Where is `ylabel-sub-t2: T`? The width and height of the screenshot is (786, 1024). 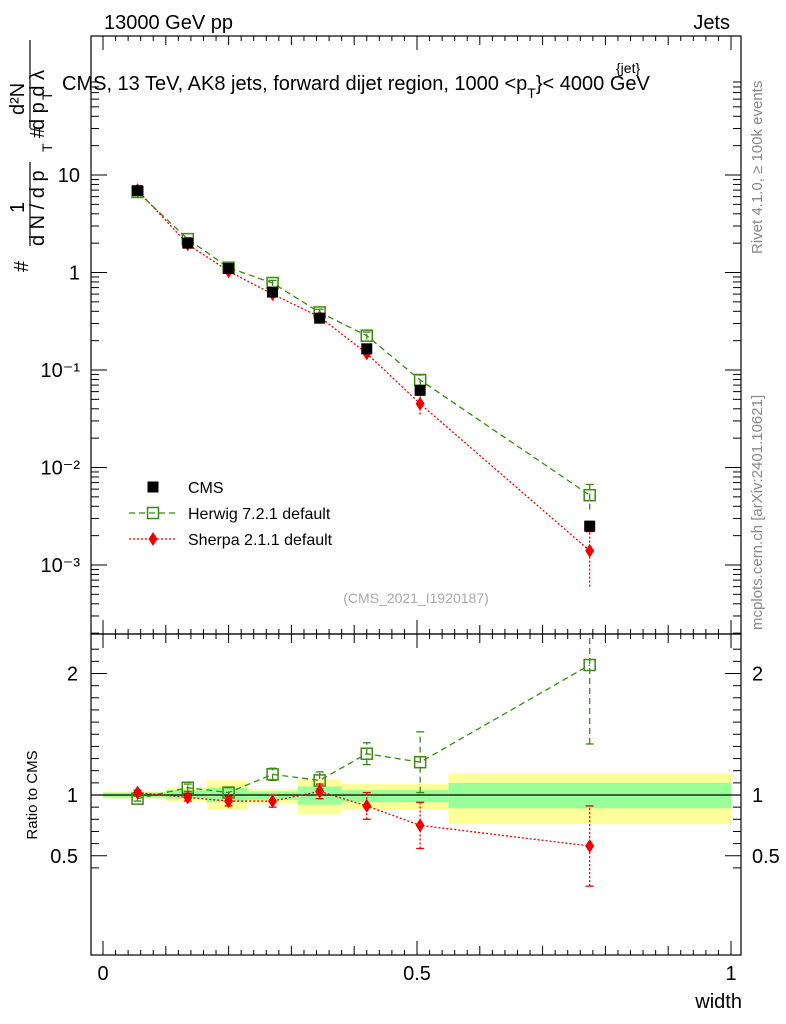
ylabel-sub-t2: T is located at coordinates (47, 95).